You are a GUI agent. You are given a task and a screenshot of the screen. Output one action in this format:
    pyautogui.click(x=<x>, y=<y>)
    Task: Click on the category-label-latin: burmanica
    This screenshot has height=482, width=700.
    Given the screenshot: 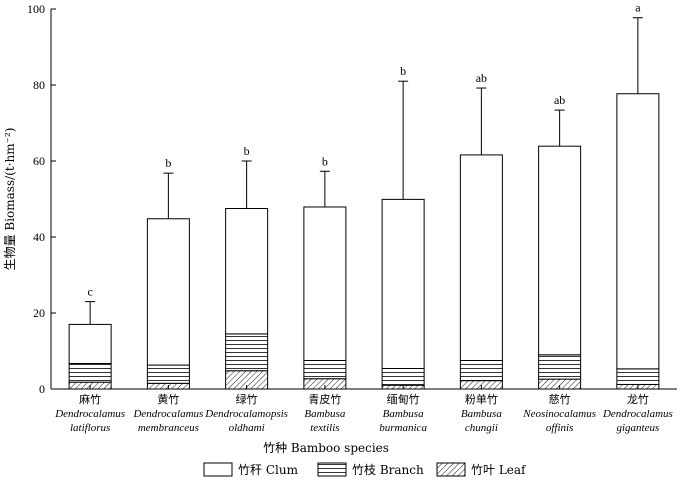 What is the action you would take?
    pyautogui.click(x=403, y=428)
    